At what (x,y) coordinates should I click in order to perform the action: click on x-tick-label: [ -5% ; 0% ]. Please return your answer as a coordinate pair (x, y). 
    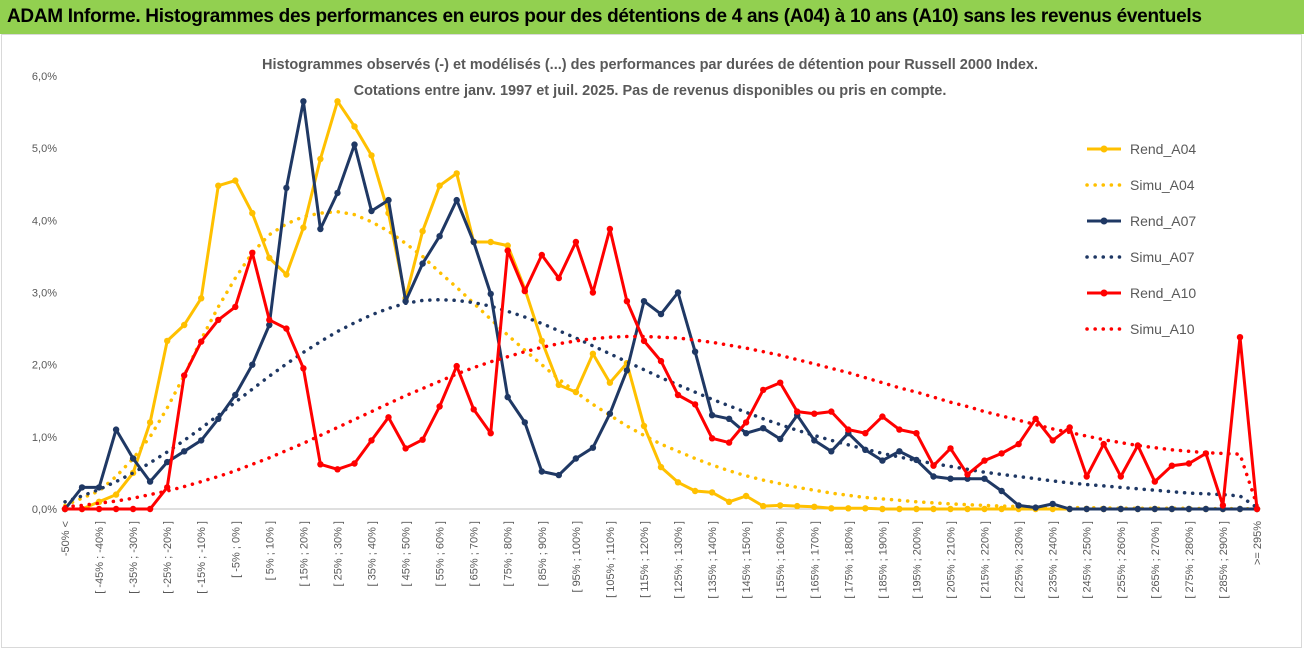
    Looking at the image, I should click on (236, 549).